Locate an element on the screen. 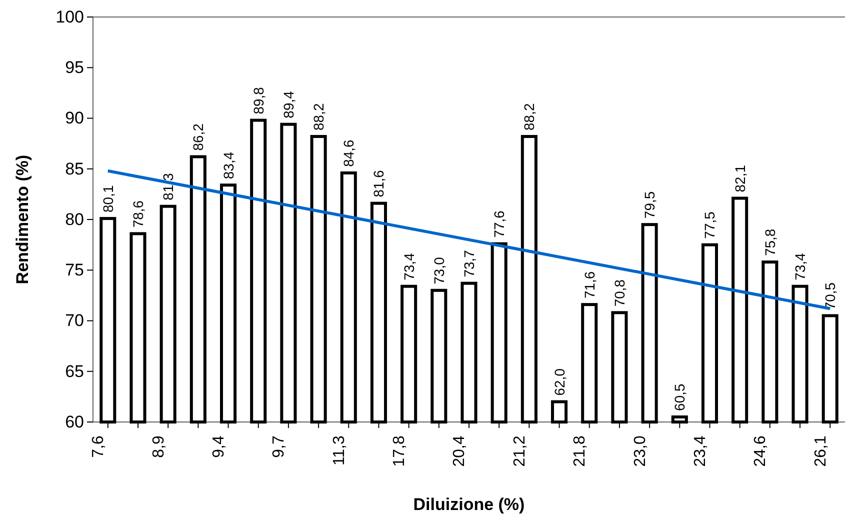  x-tick-label: 21,2 is located at coordinates (519, 451).